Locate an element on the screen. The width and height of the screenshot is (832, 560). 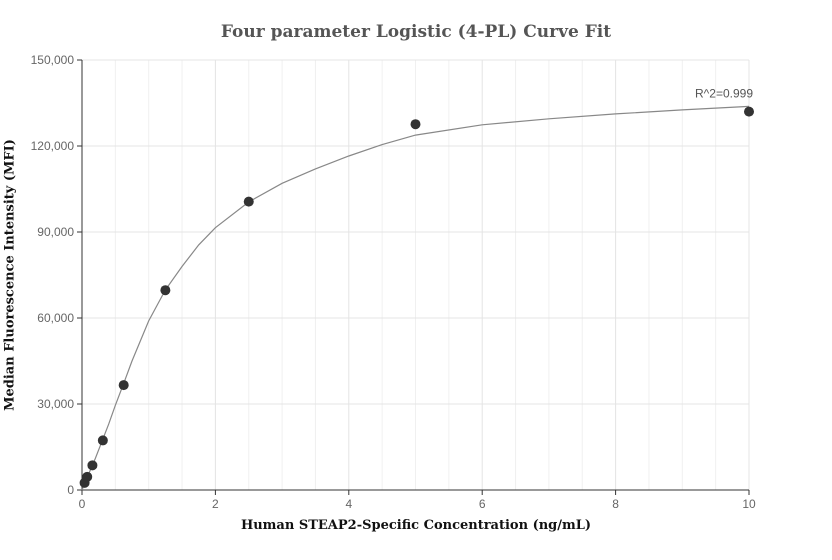
y-tick-label: 150,000 is located at coordinates (53, 60).